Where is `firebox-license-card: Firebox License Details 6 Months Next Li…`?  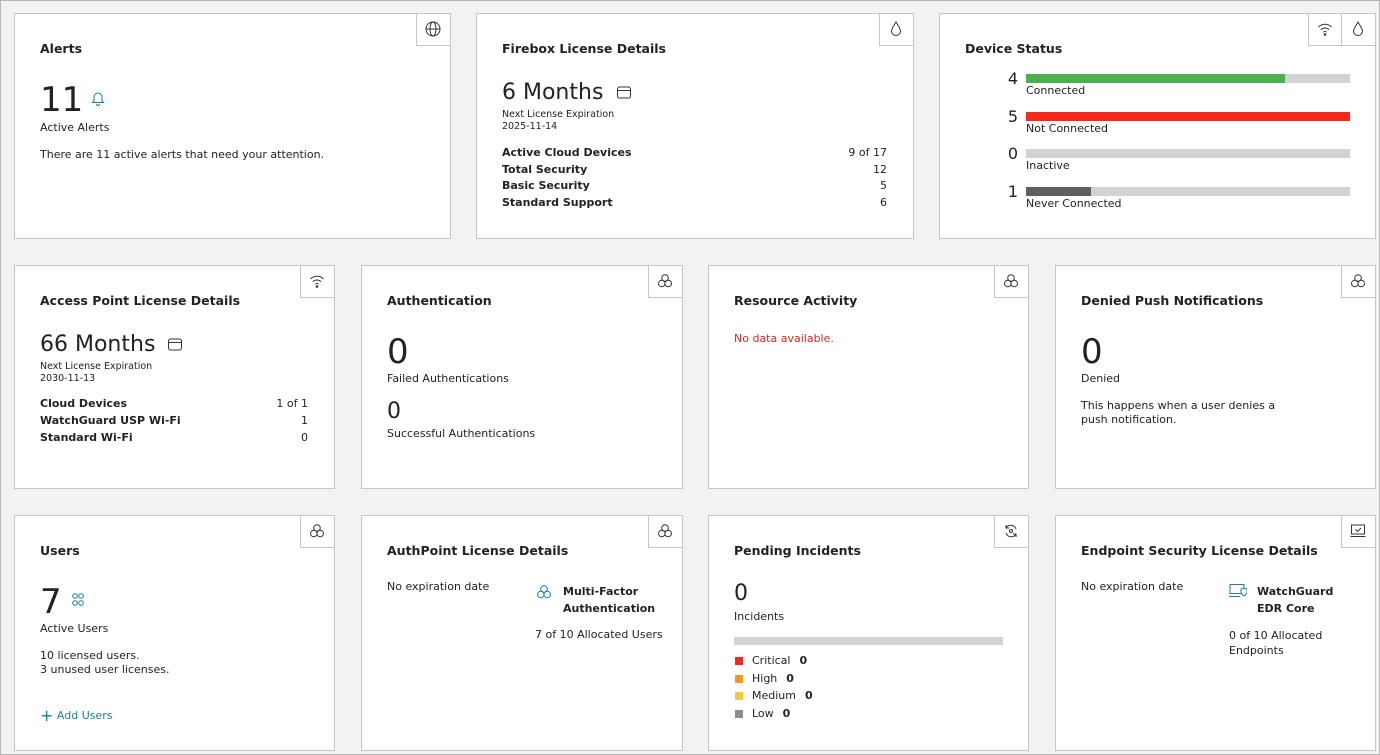 firebox-license-card: Firebox License Details 6 Months Next Li… is located at coordinates (695, 126).